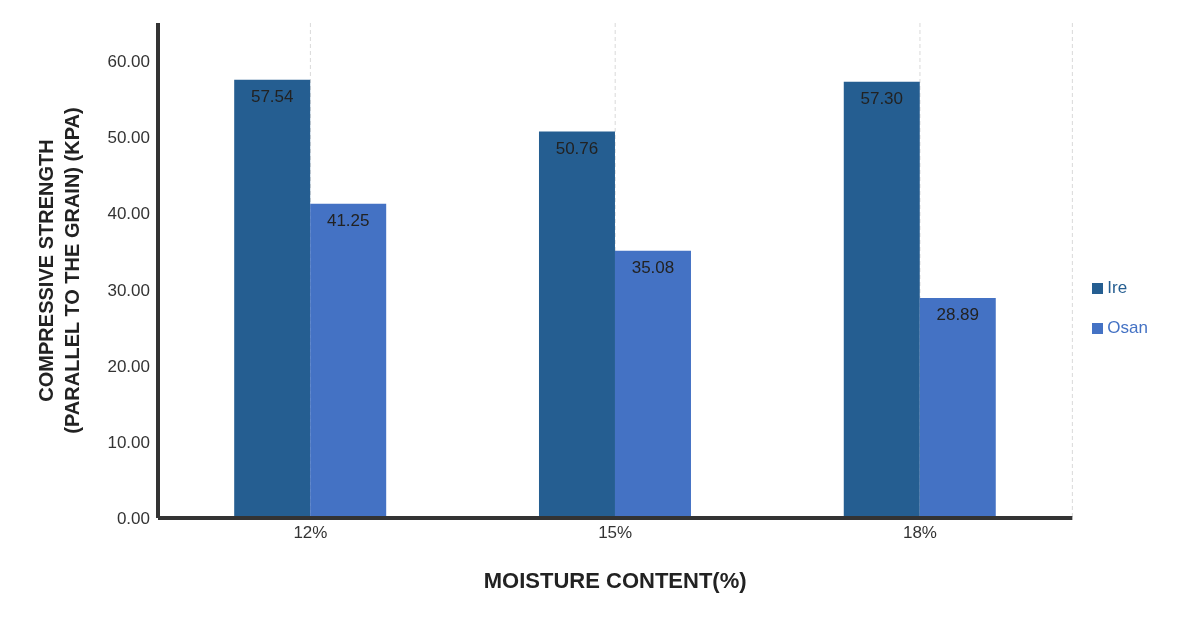  What do you see at coordinates (615, 533) in the screenshot?
I see `x-tick-label: 15%` at bounding box center [615, 533].